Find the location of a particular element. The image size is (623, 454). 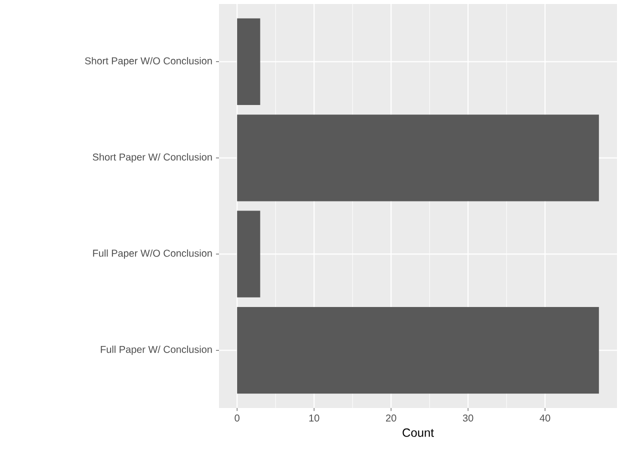

y-tick-label: Short Paper W/ Conclusion is located at coordinates (152, 158).